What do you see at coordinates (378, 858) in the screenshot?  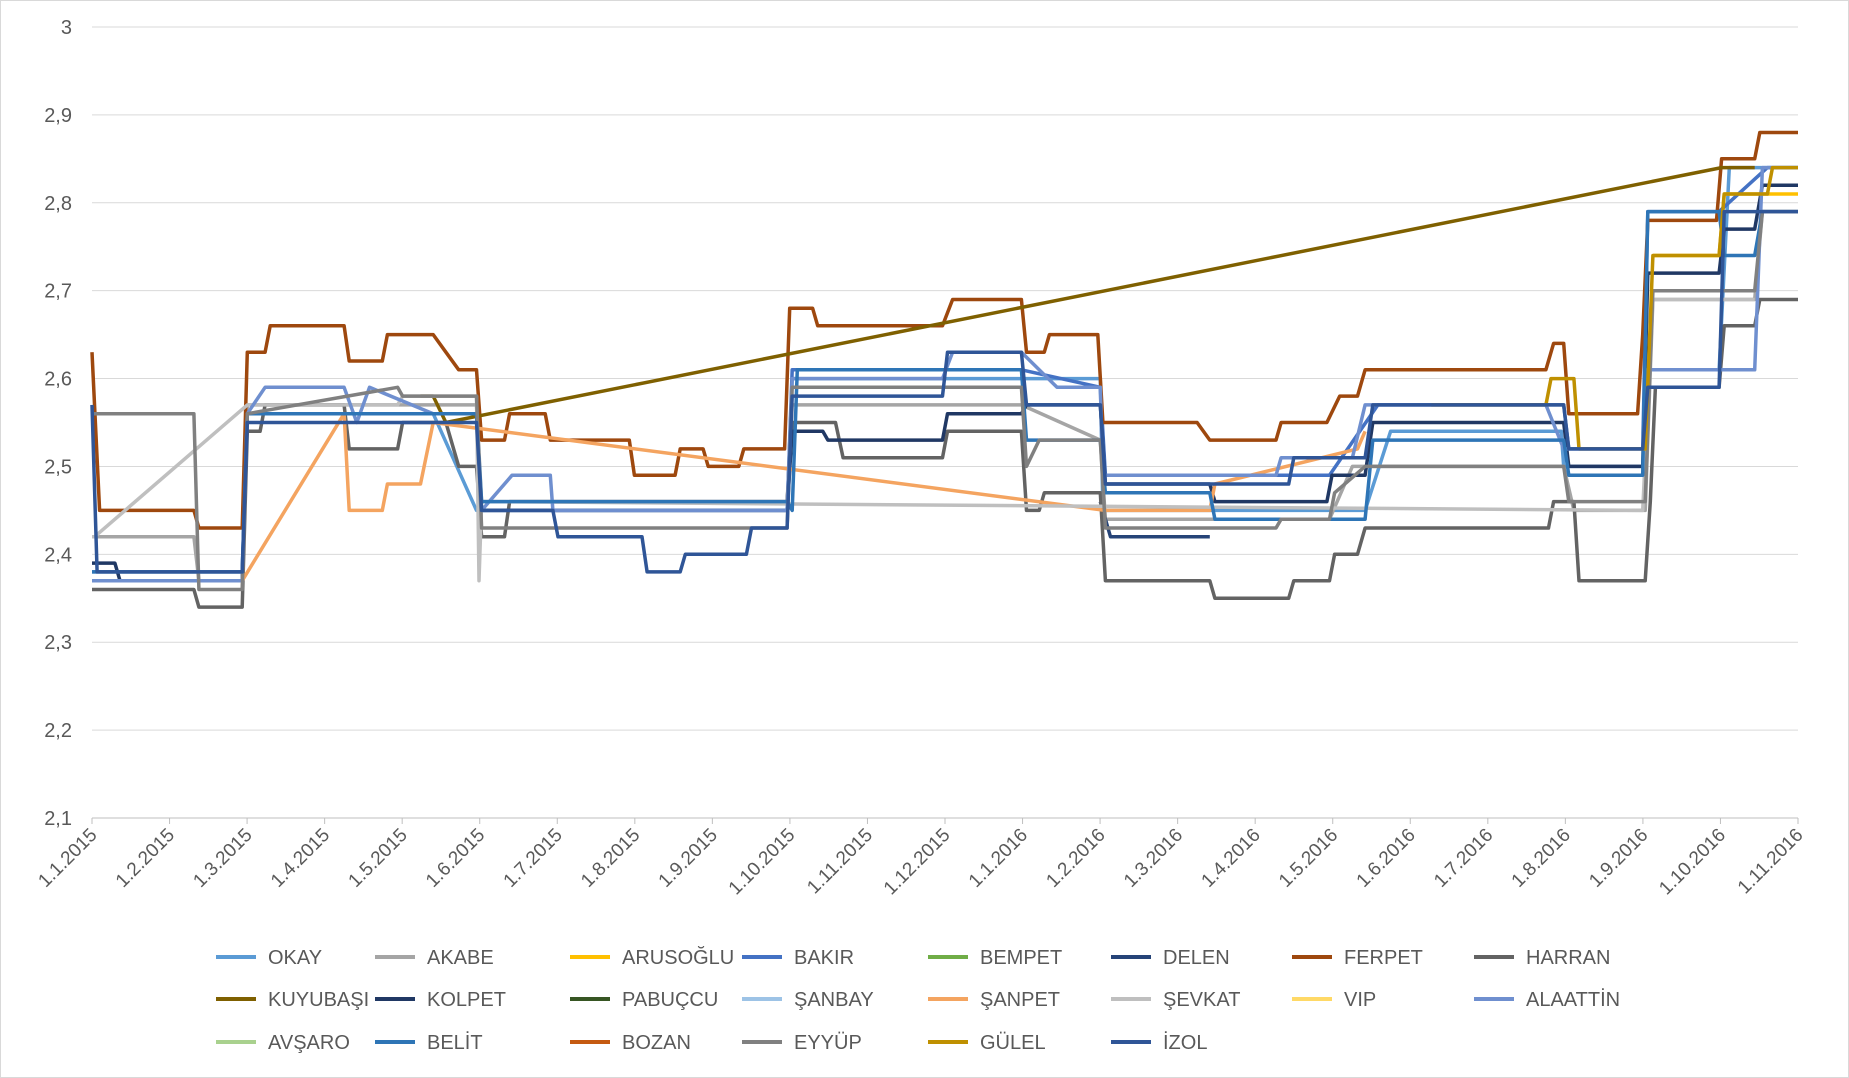 I see `x-tick-label: 1.5.2015` at bounding box center [378, 858].